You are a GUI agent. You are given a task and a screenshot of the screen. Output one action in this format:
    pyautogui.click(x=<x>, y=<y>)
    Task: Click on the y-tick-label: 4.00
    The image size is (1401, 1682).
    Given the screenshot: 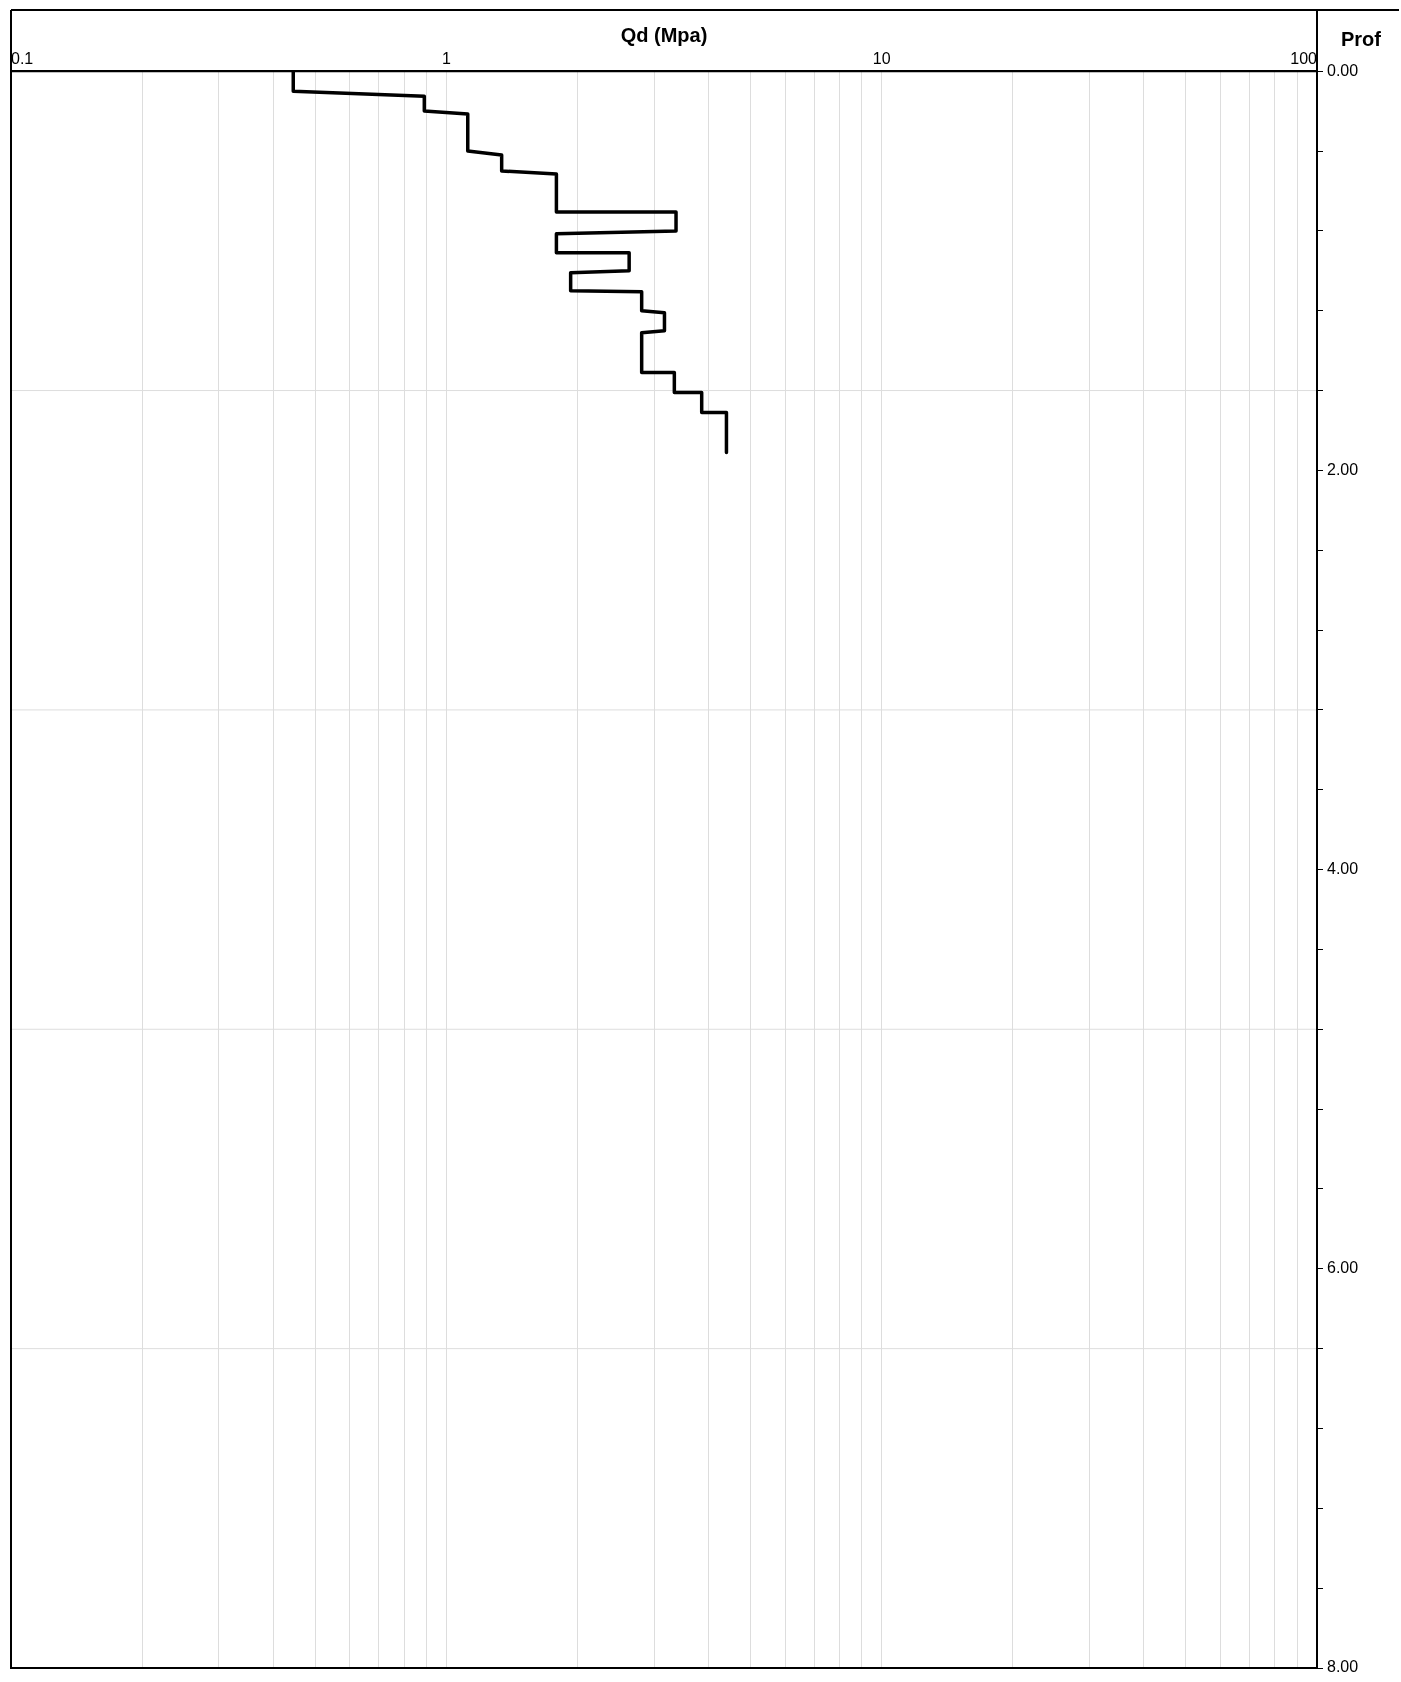 What is the action you would take?
    pyautogui.click(x=1343, y=869)
    